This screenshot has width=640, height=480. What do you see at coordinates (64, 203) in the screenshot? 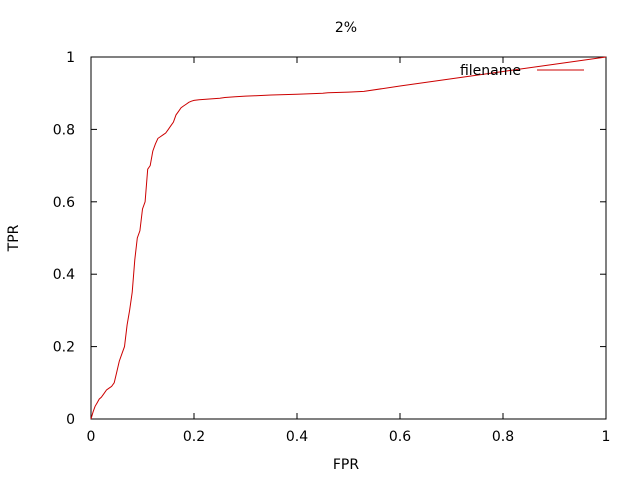
I see `y-tick-label: 0.6` at bounding box center [64, 203].